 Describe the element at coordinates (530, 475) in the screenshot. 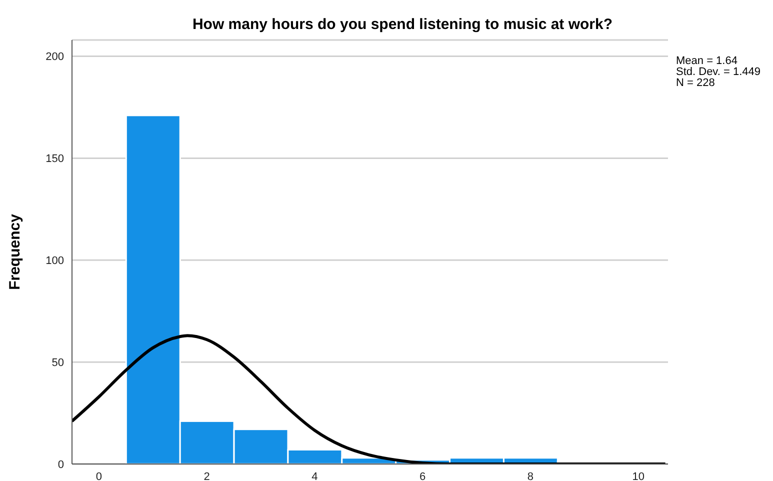

I see `x-tick-label: 8` at that location.